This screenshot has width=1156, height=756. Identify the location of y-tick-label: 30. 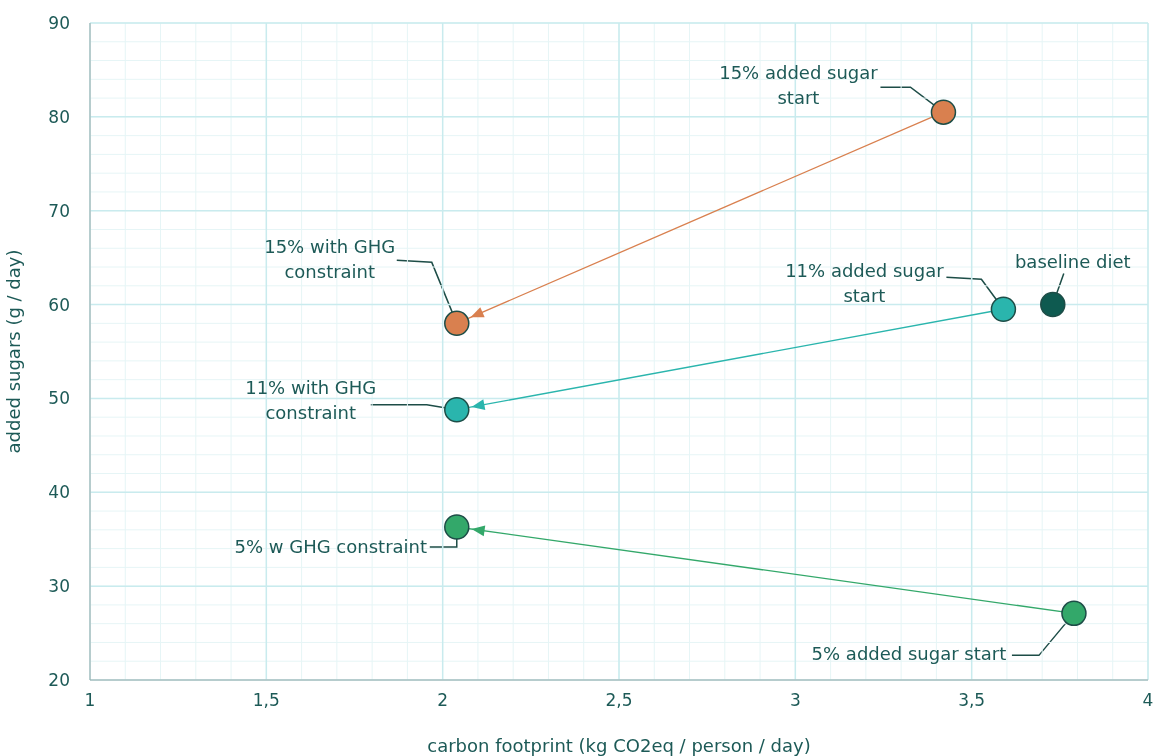
(59, 586).